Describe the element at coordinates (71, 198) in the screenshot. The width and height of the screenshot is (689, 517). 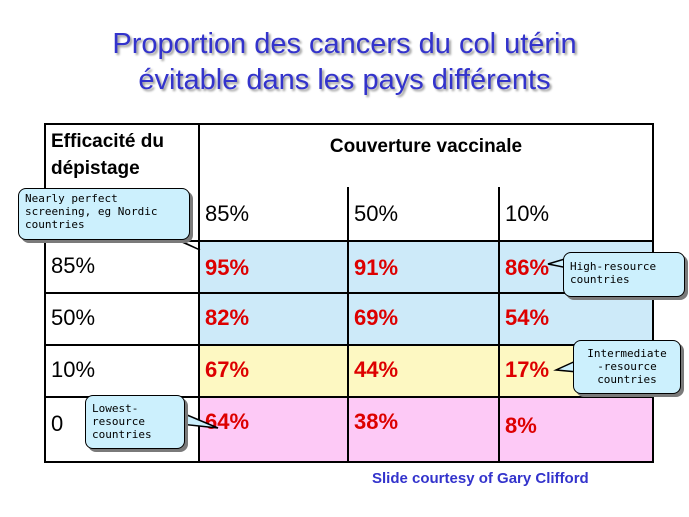
I see `callout-nordic-line-1: Nearly perfect` at that location.